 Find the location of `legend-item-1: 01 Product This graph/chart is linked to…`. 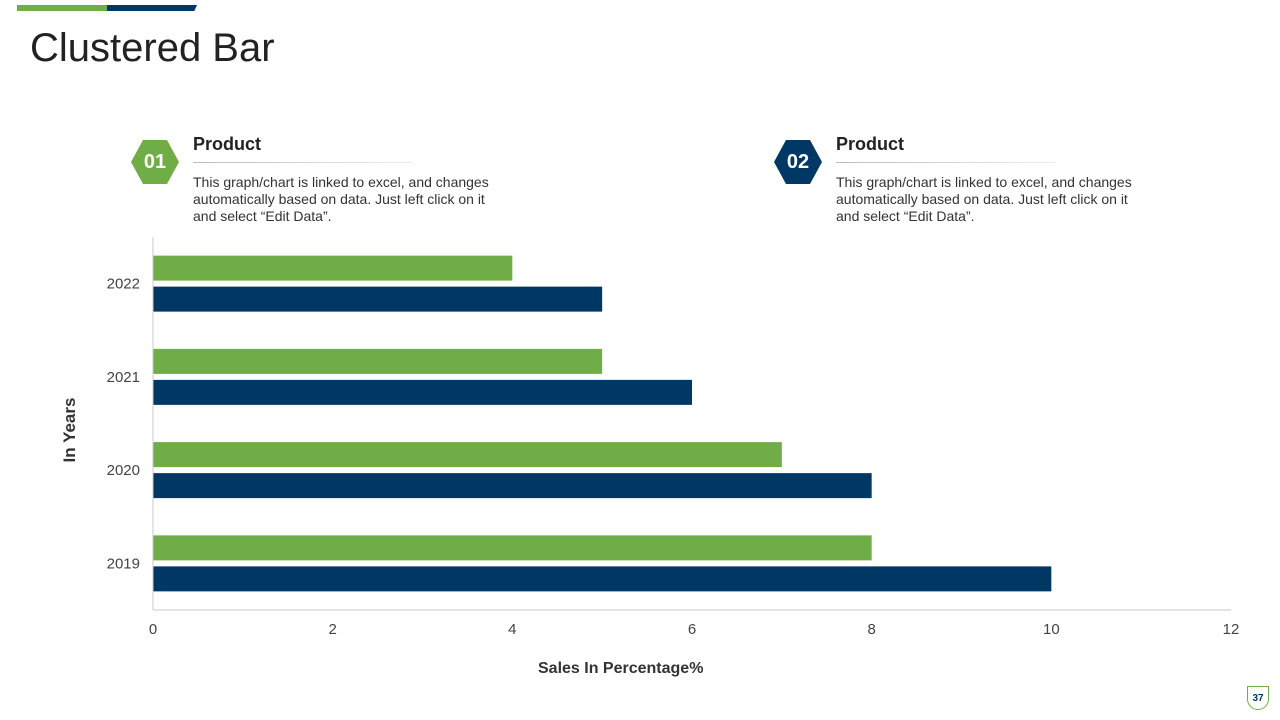

legend-item-1: 01 Product This graph/chart is linked to… is located at coordinates (311, 182).